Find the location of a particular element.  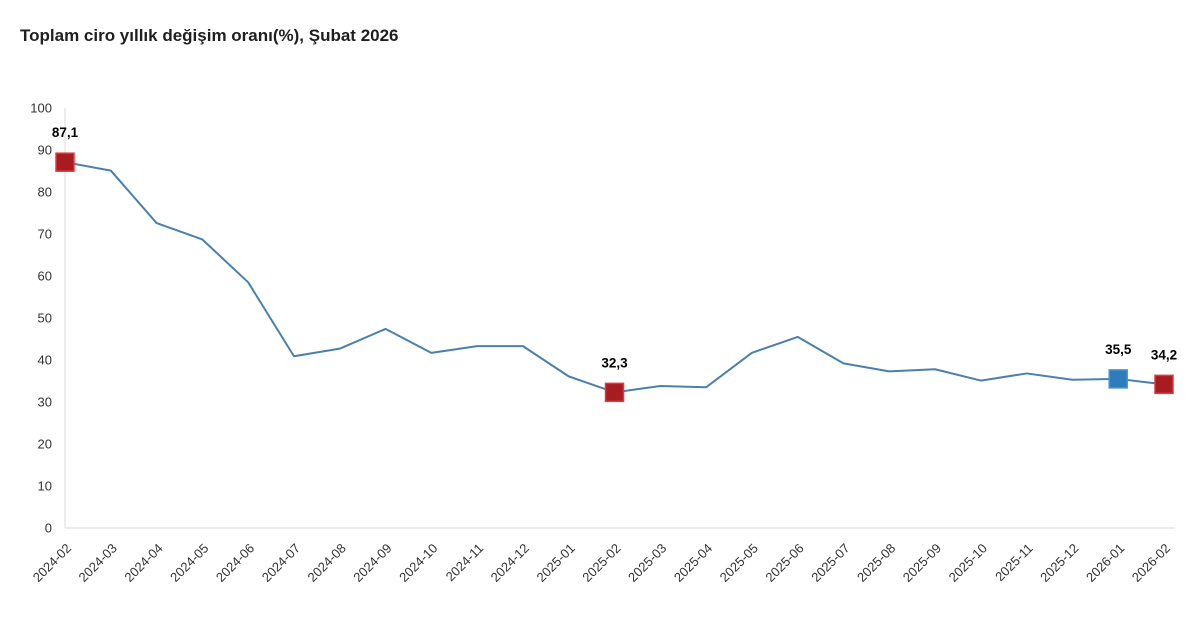

y-axis-tick-label: 50 is located at coordinates (45, 318).